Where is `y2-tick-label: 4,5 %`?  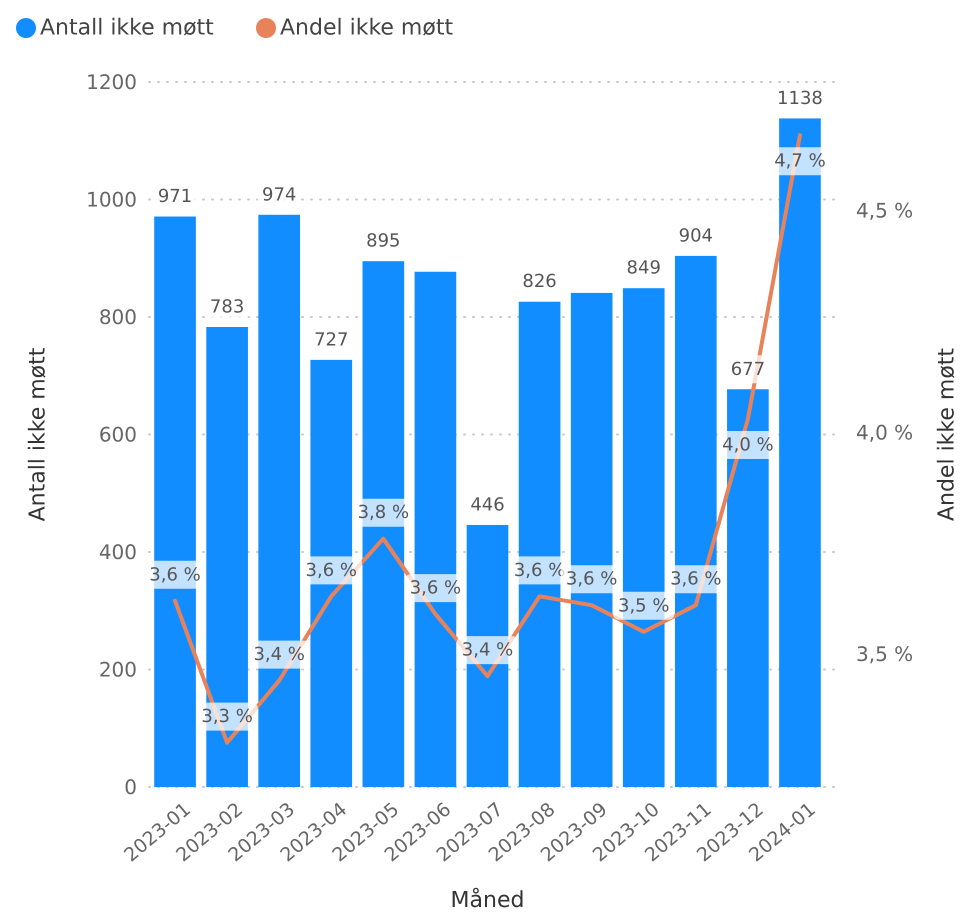
y2-tick-label: 4,5 % is located at coordinates (885, 210).